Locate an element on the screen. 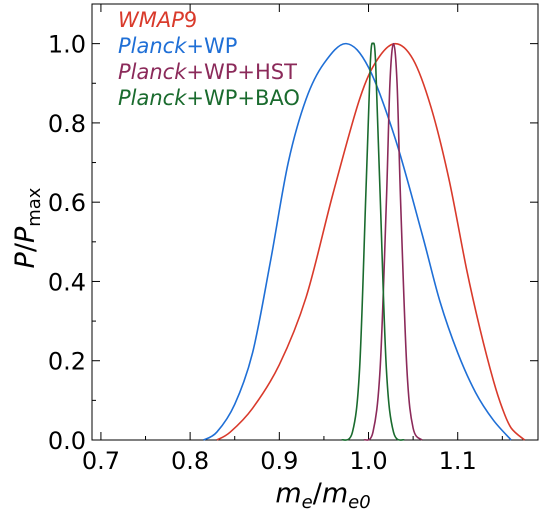 The image size is (539, 518). y-tick-label: 0.8 is located at coordinates (67, 124).